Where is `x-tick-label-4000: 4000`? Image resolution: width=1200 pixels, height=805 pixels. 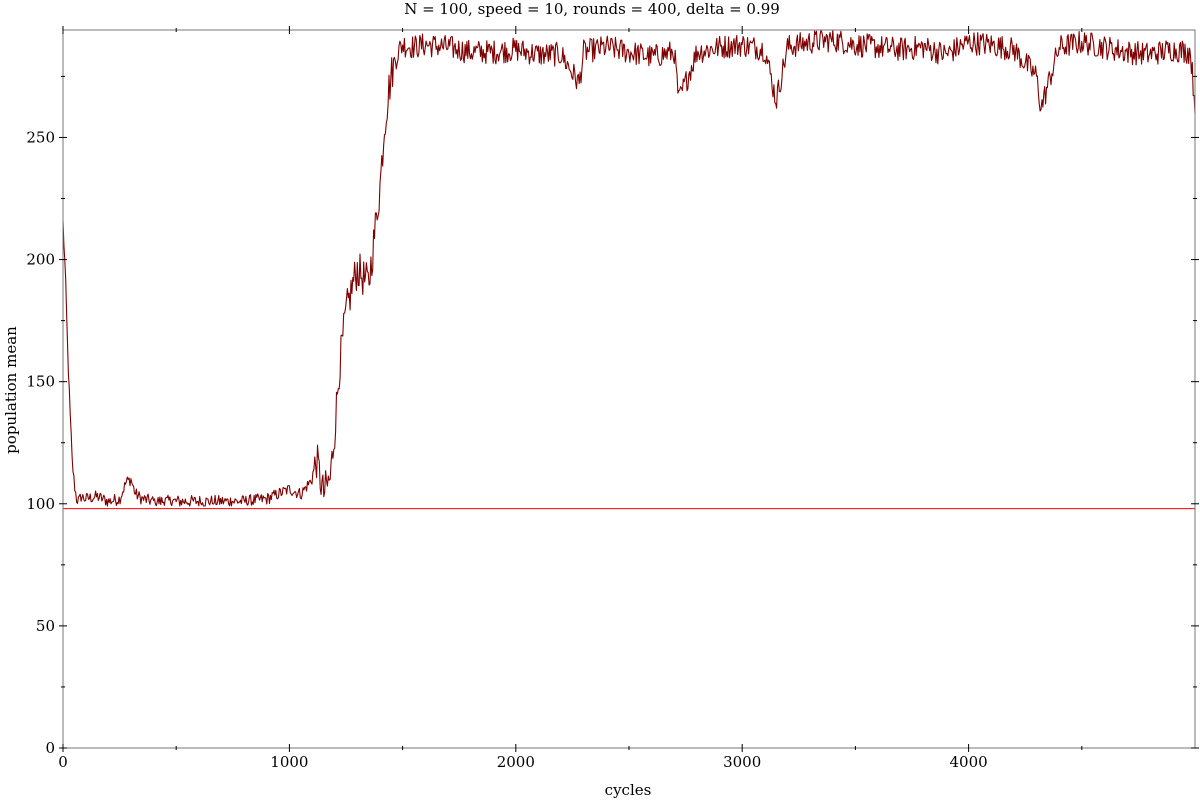 x-tick-label-4000: 4000 is located at coordinates (969, 762).